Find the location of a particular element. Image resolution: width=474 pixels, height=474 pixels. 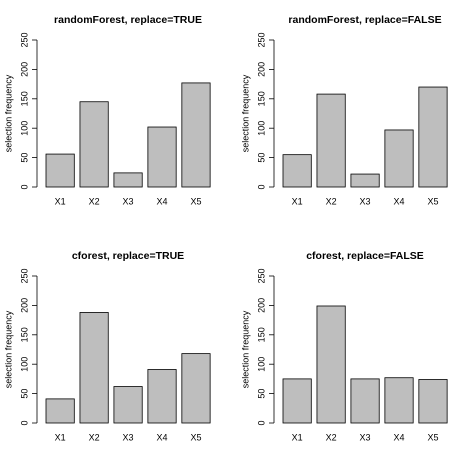

chart-title: randomForest, replace=FALSE is located at coordinates (364, 20).